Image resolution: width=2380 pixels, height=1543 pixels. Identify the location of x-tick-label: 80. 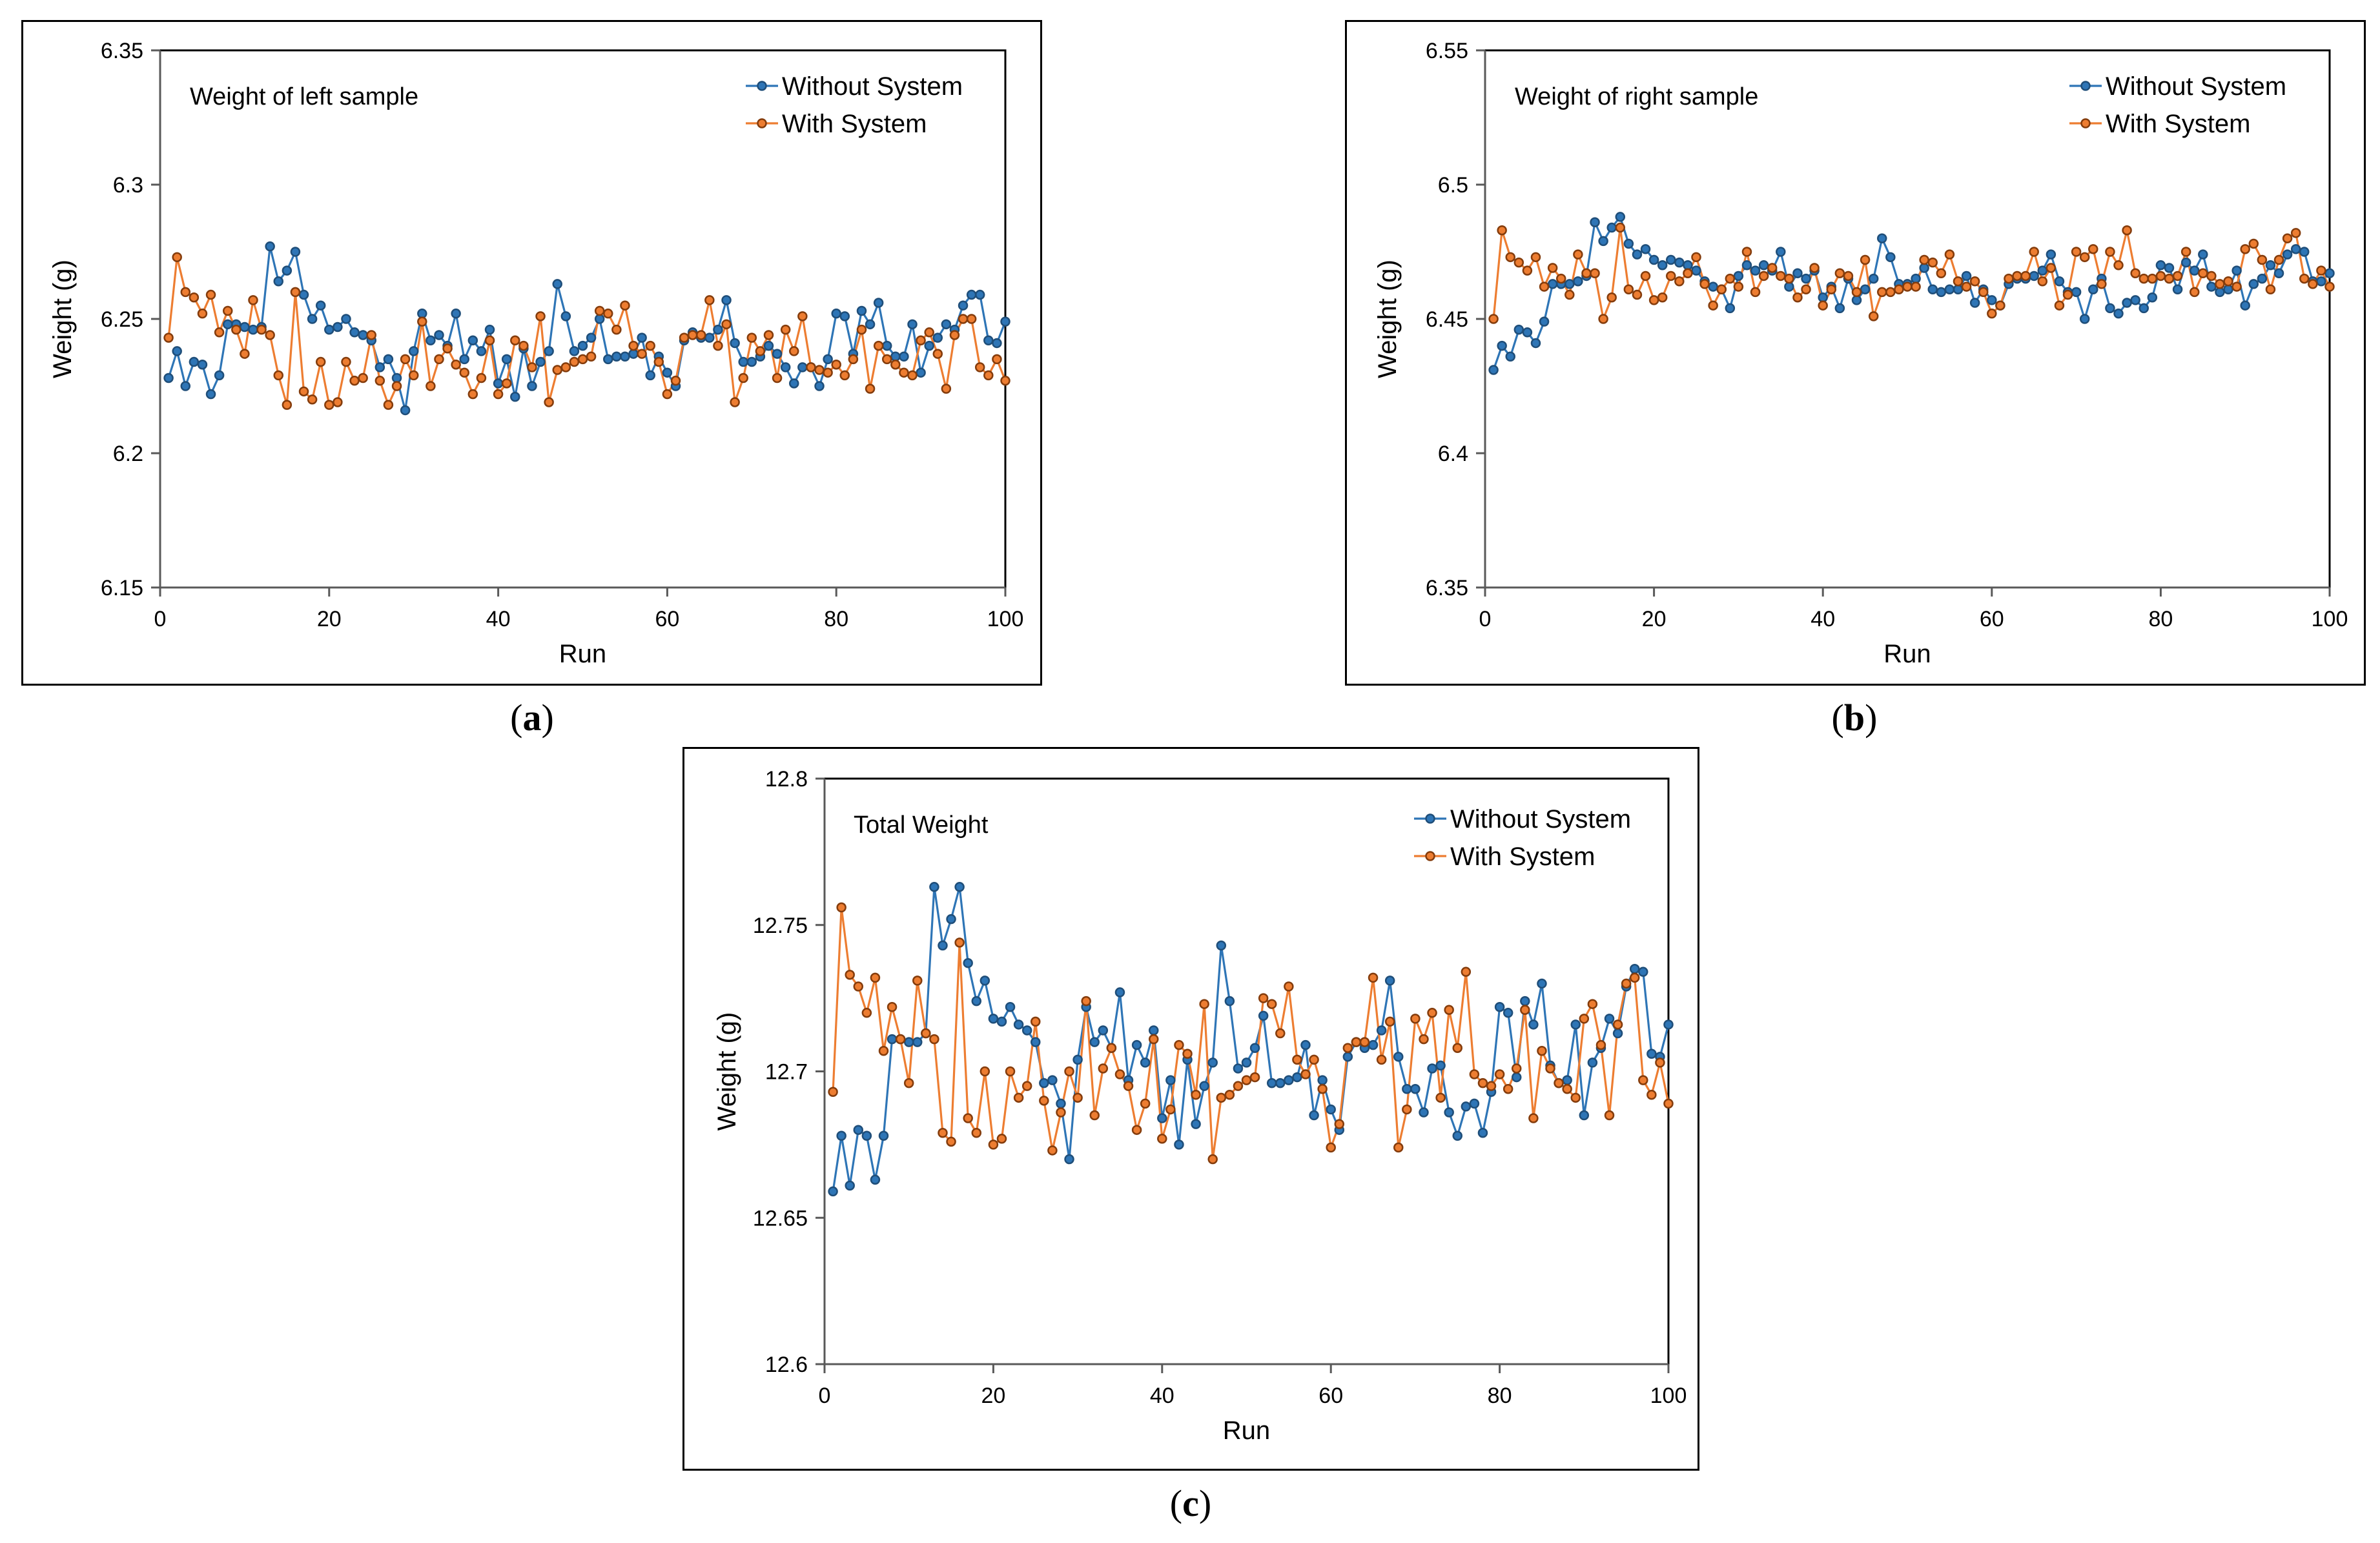
(836, 619).